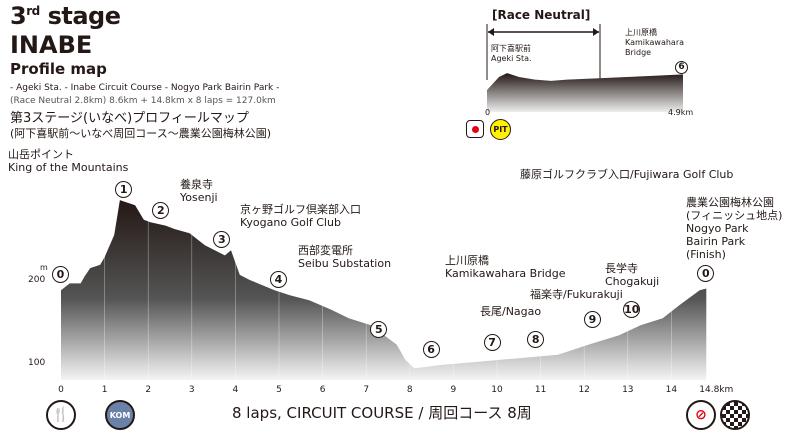  I want to click on x-tick: 10, so click(497, 390).